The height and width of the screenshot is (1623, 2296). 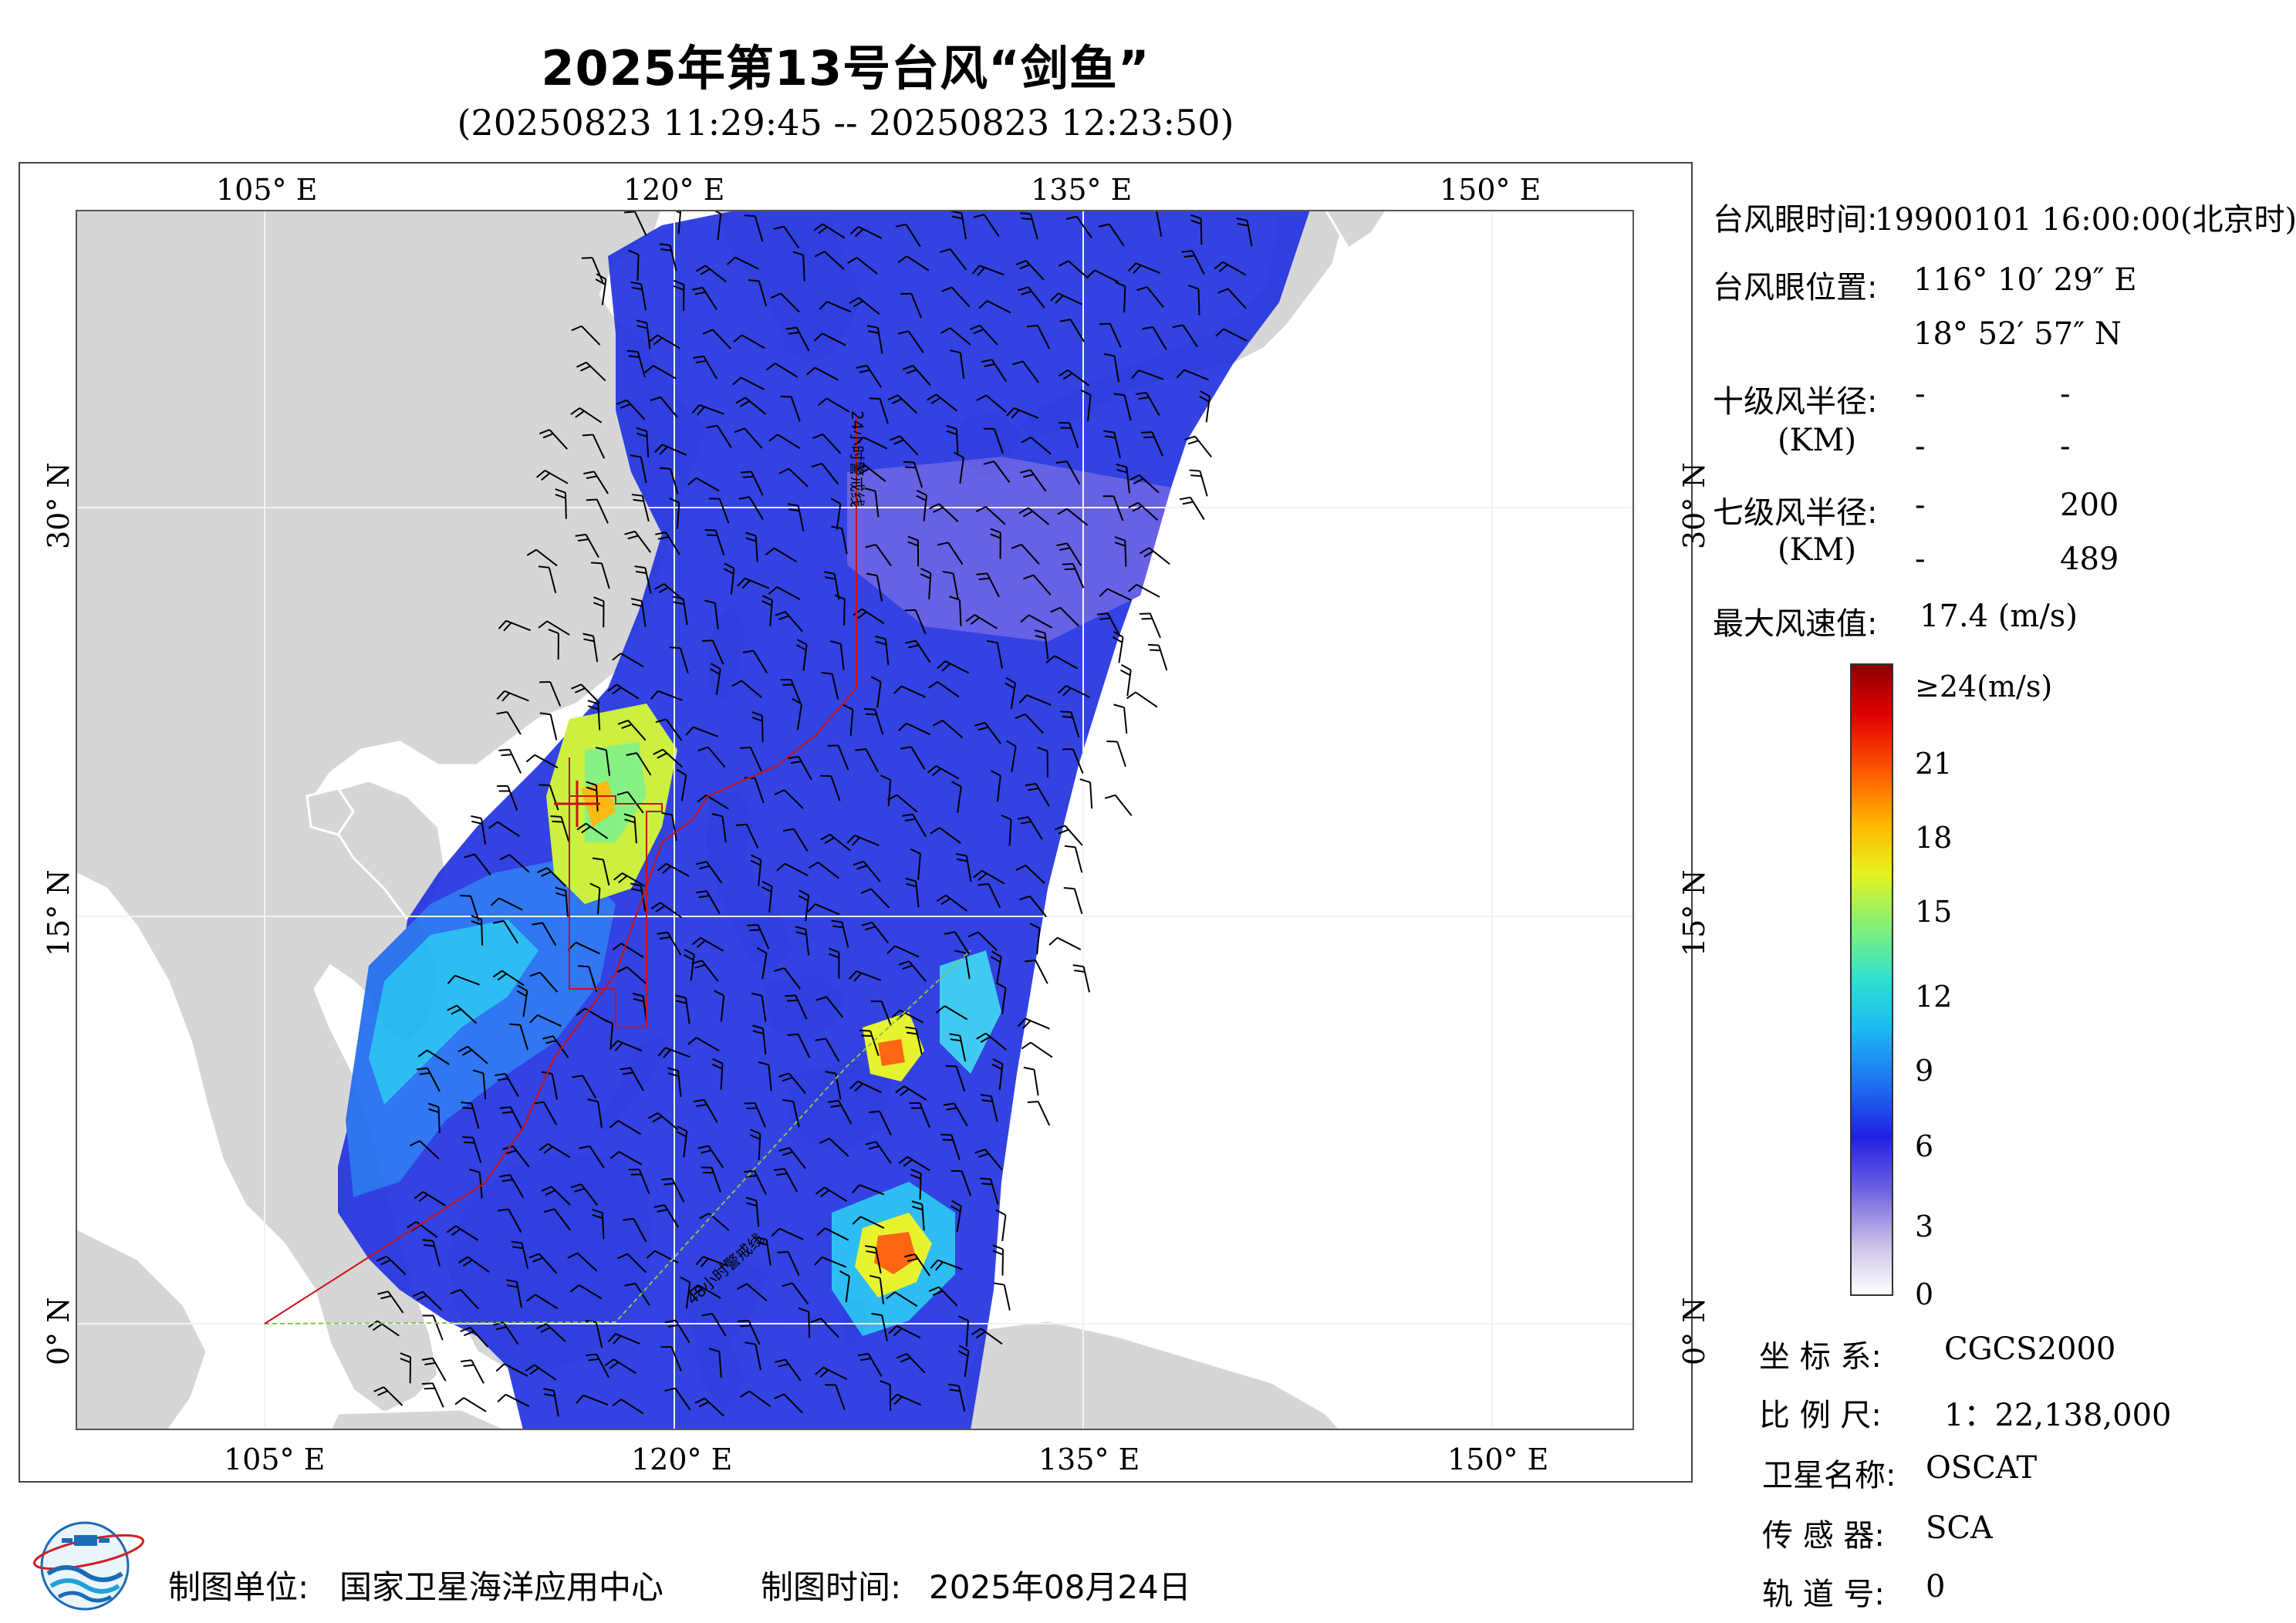 I want to click on satellite-value: OSCAT, so click(x=1982, y=1468).